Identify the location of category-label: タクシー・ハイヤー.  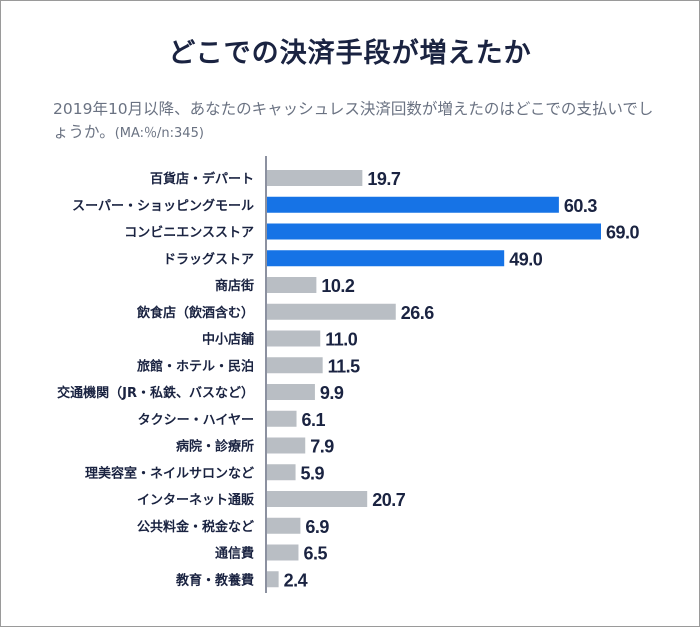
(196, 420).